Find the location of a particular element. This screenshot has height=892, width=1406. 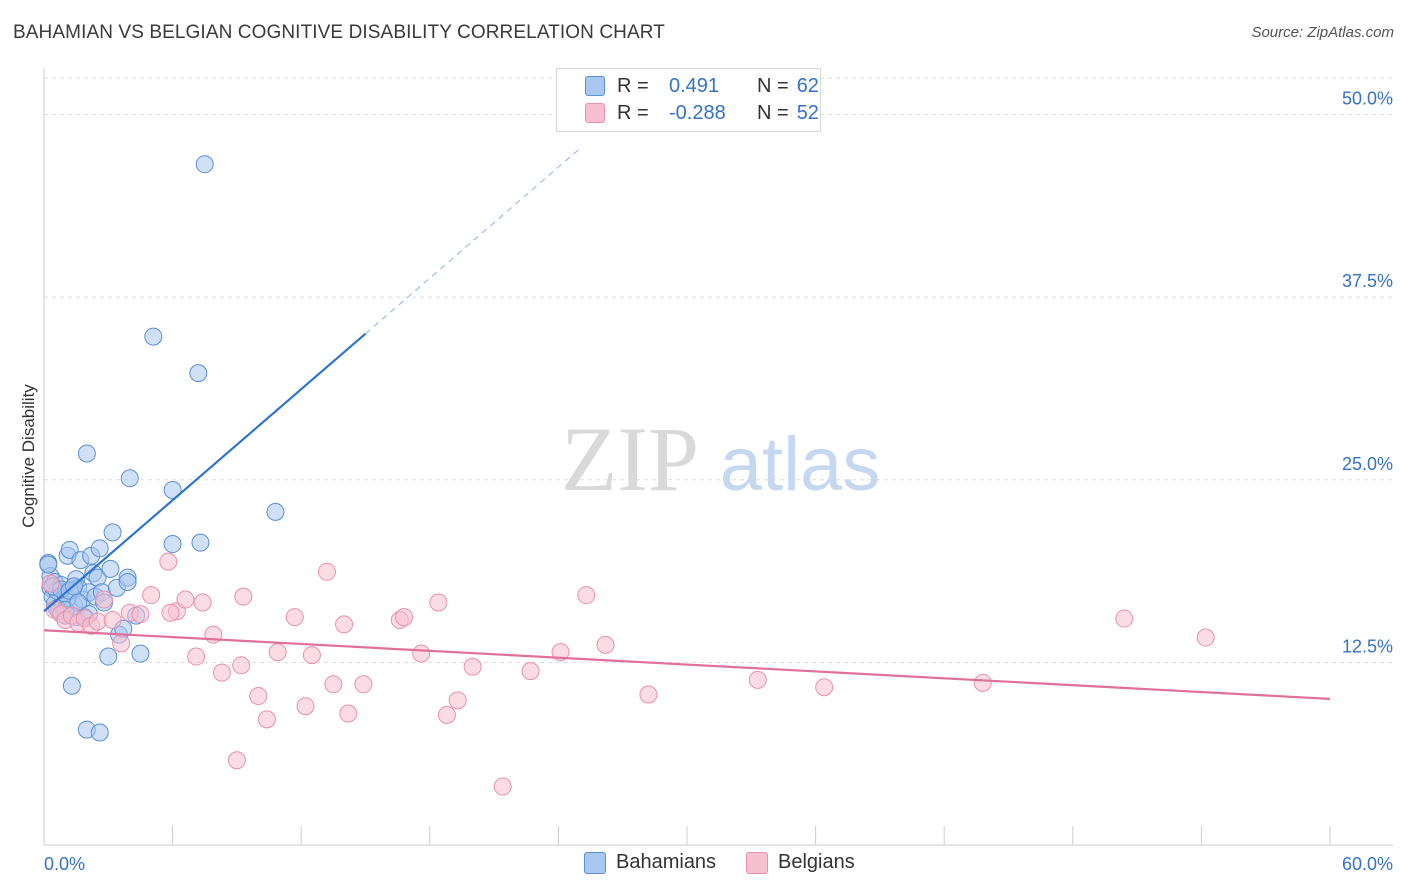

legend-item-bahamians: Bahamians is located at coordinates (650, 862).